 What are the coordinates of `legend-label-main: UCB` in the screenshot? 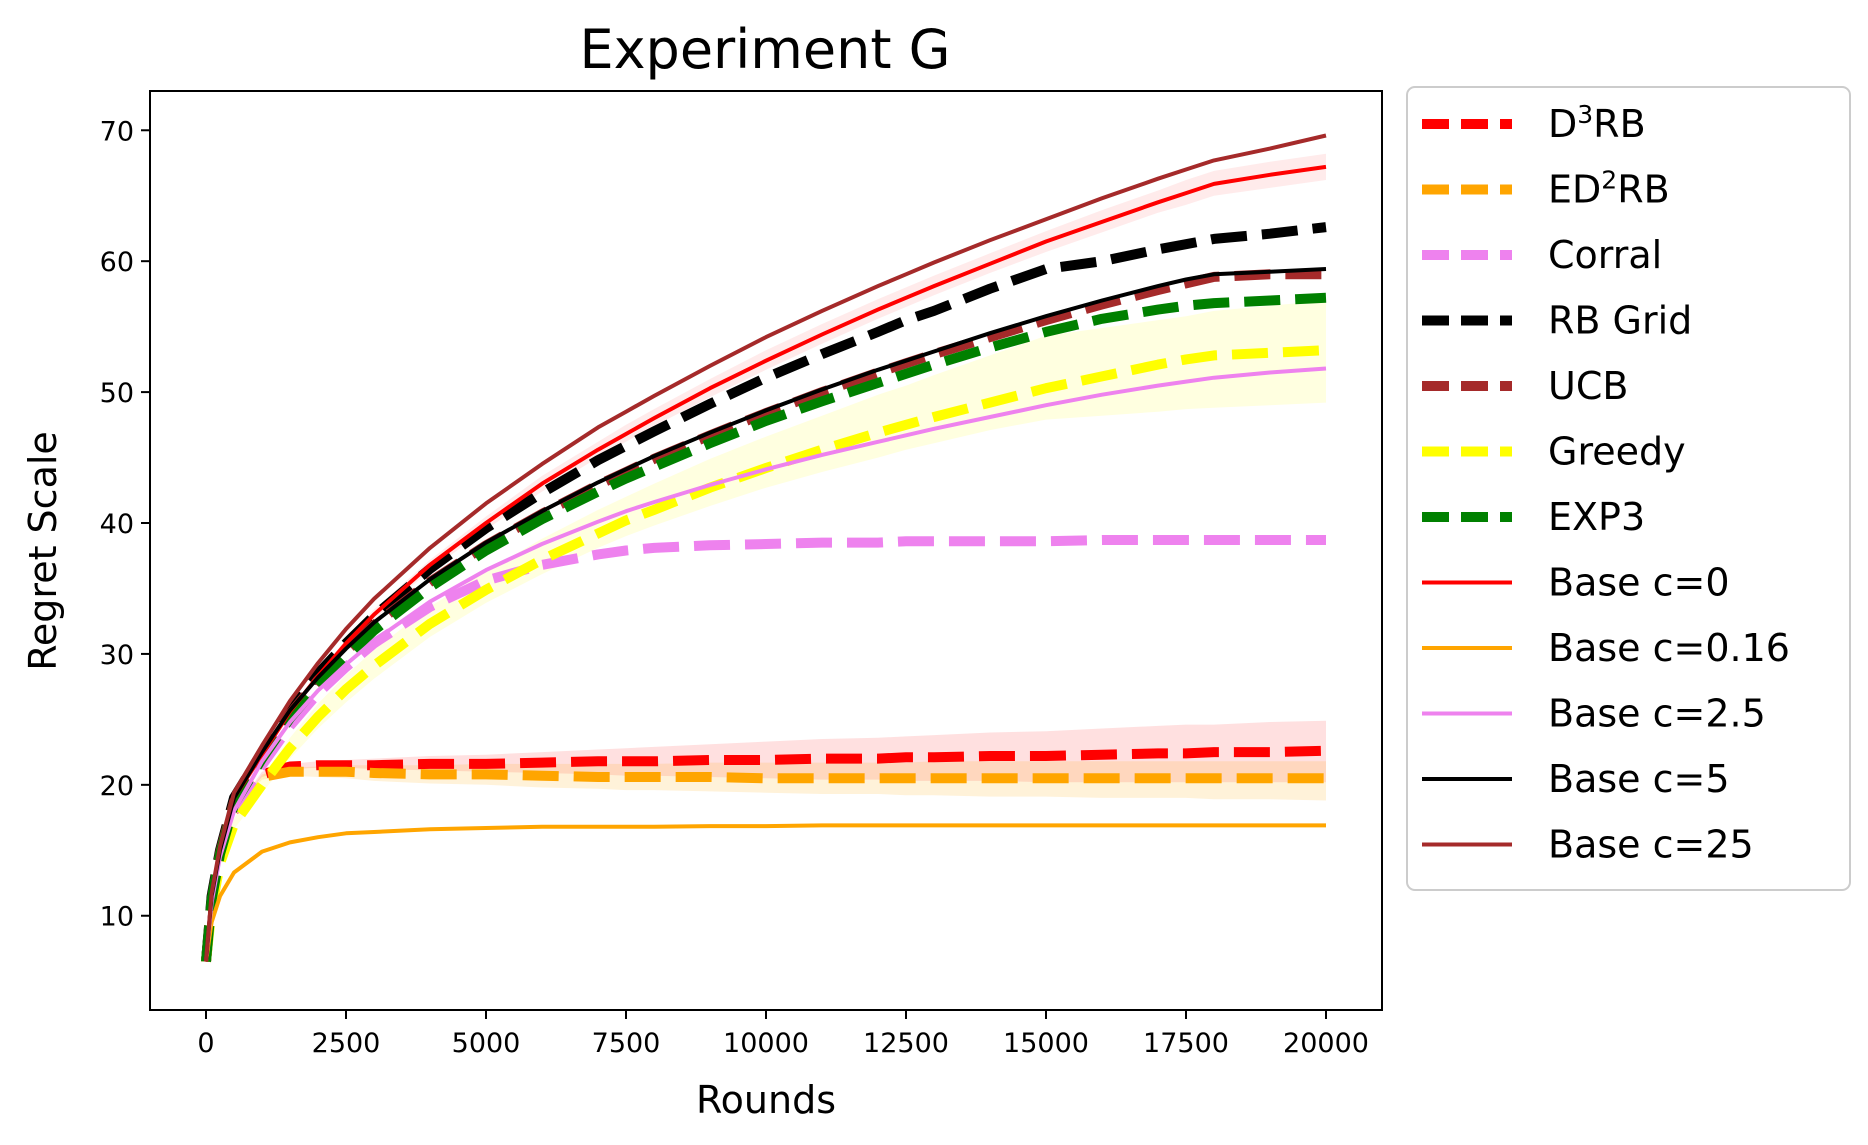 It's located at (1588, 386).